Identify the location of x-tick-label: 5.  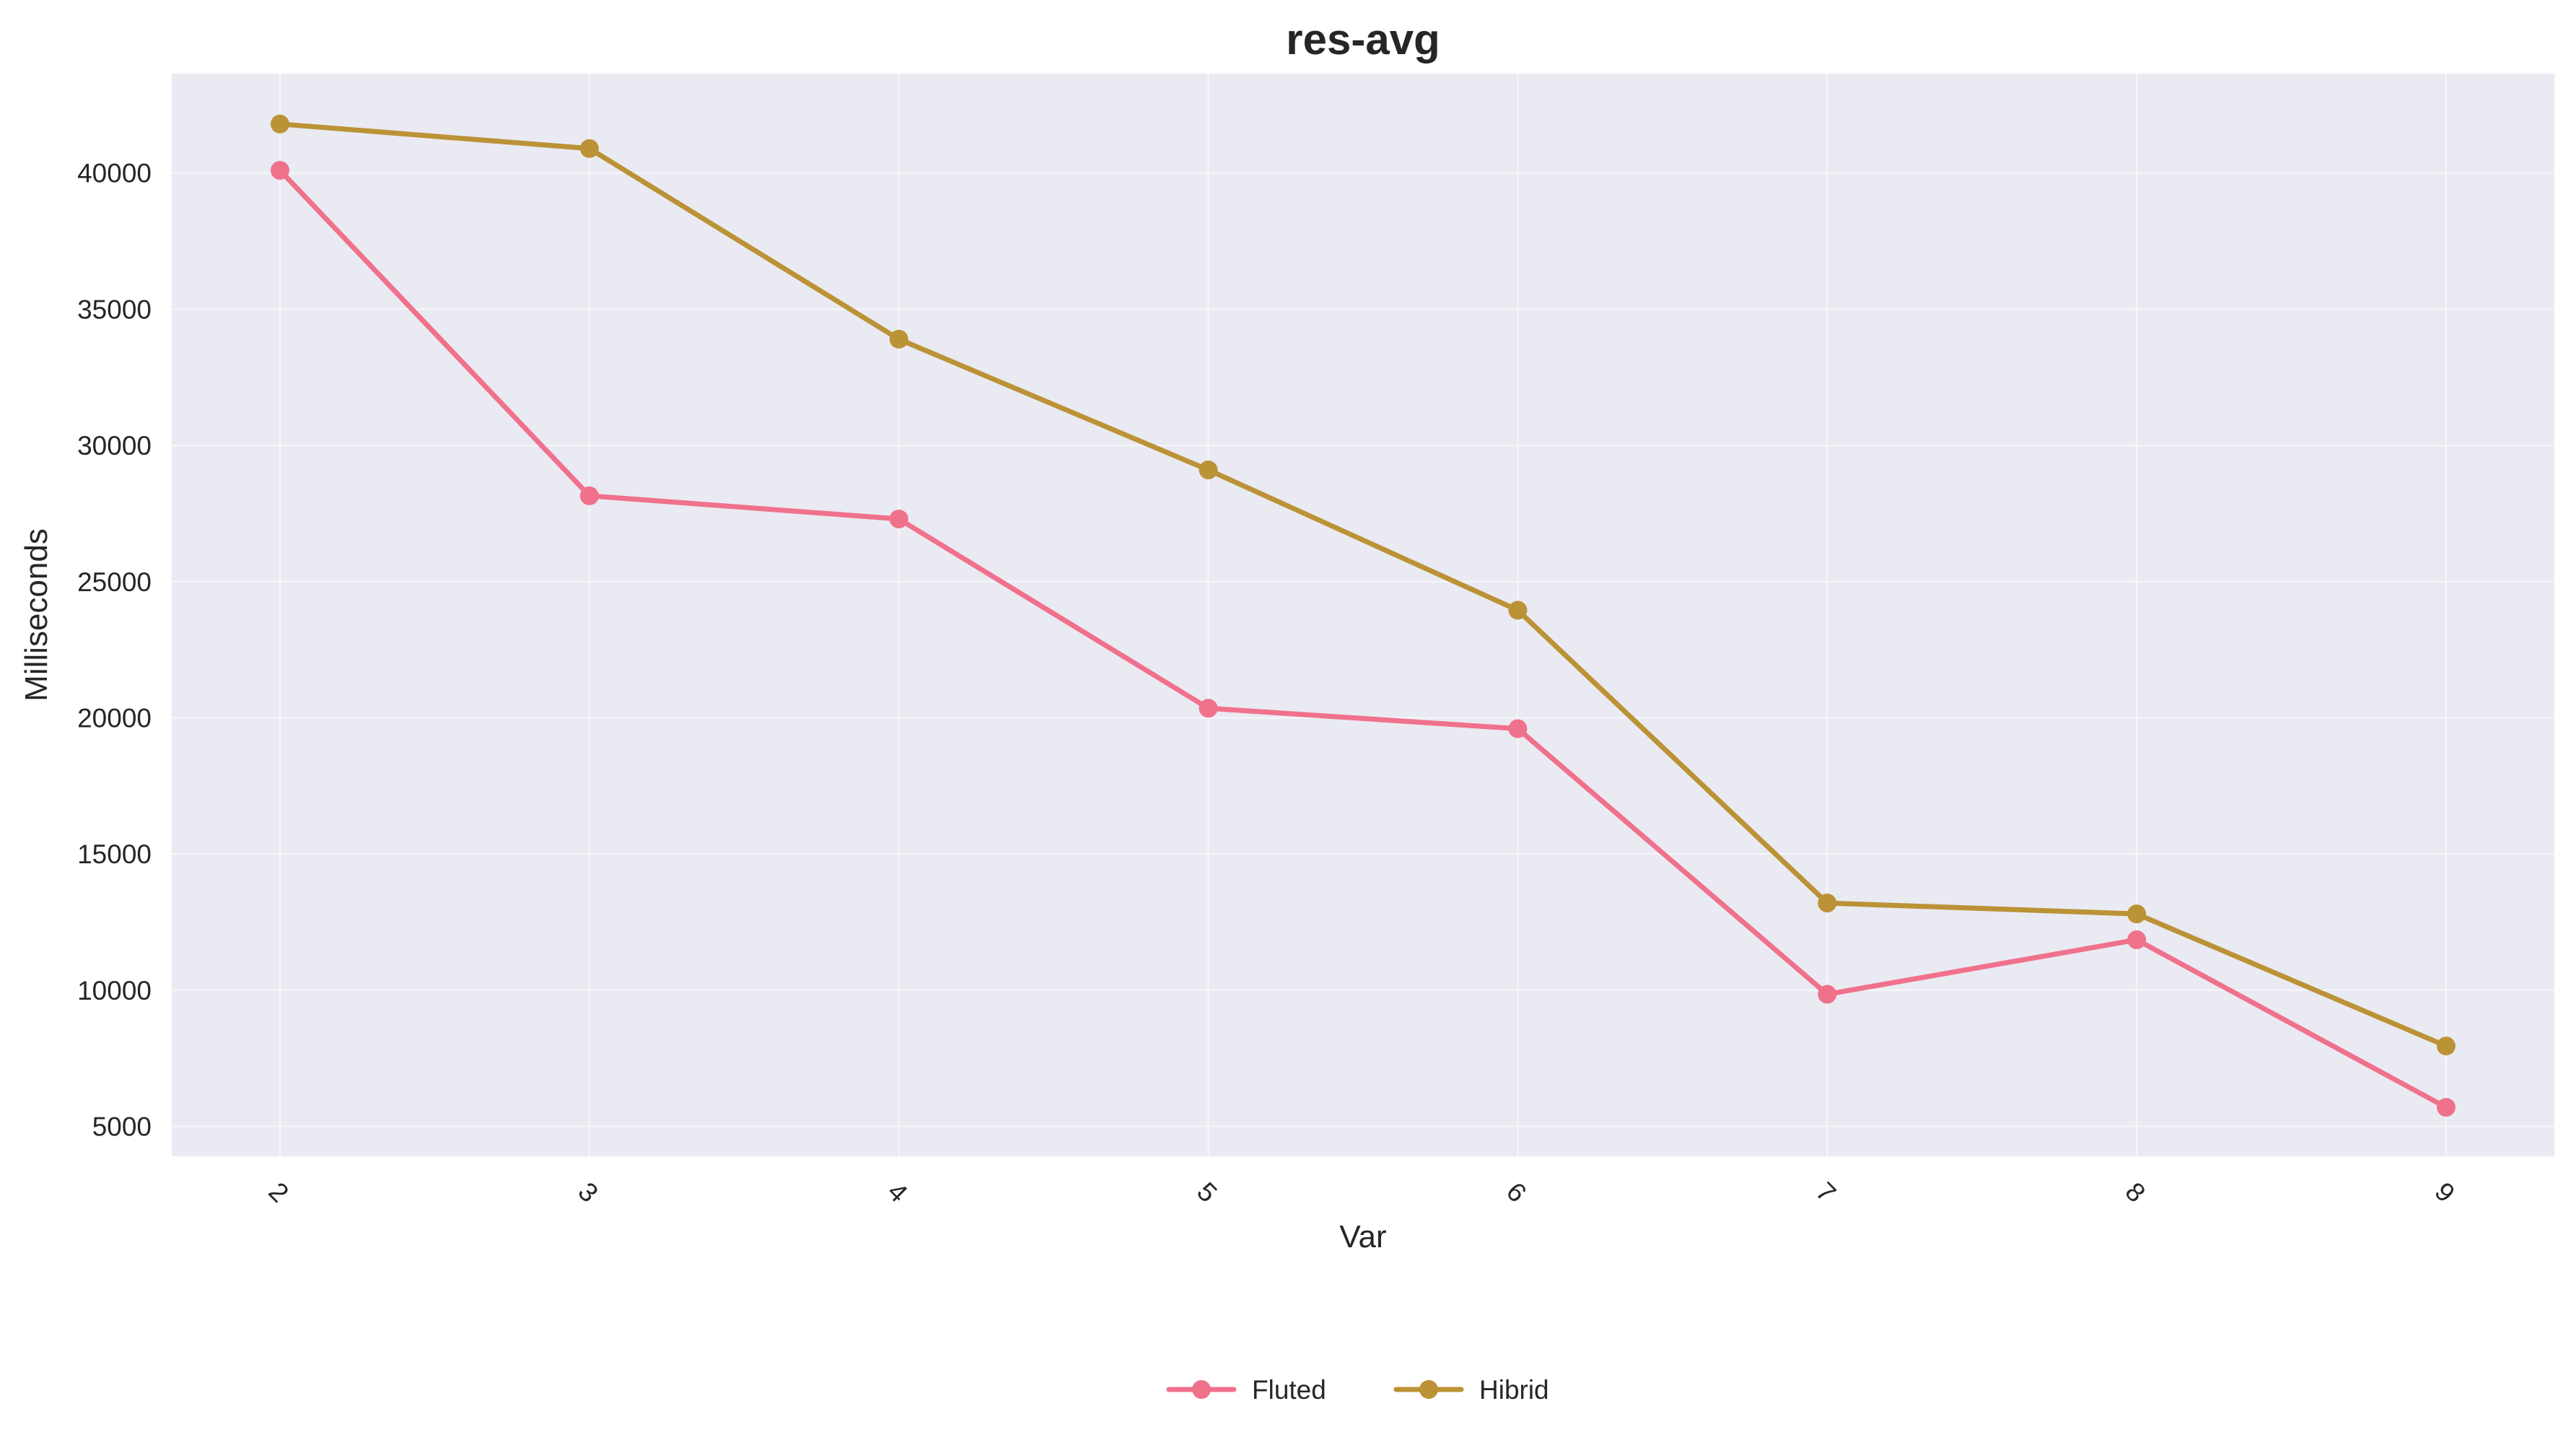
(1207, 1192).